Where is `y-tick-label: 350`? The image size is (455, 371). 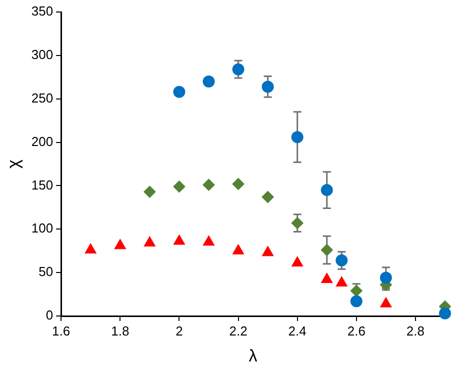
y-tick-label: 350 is located at coordinates (42, 11).